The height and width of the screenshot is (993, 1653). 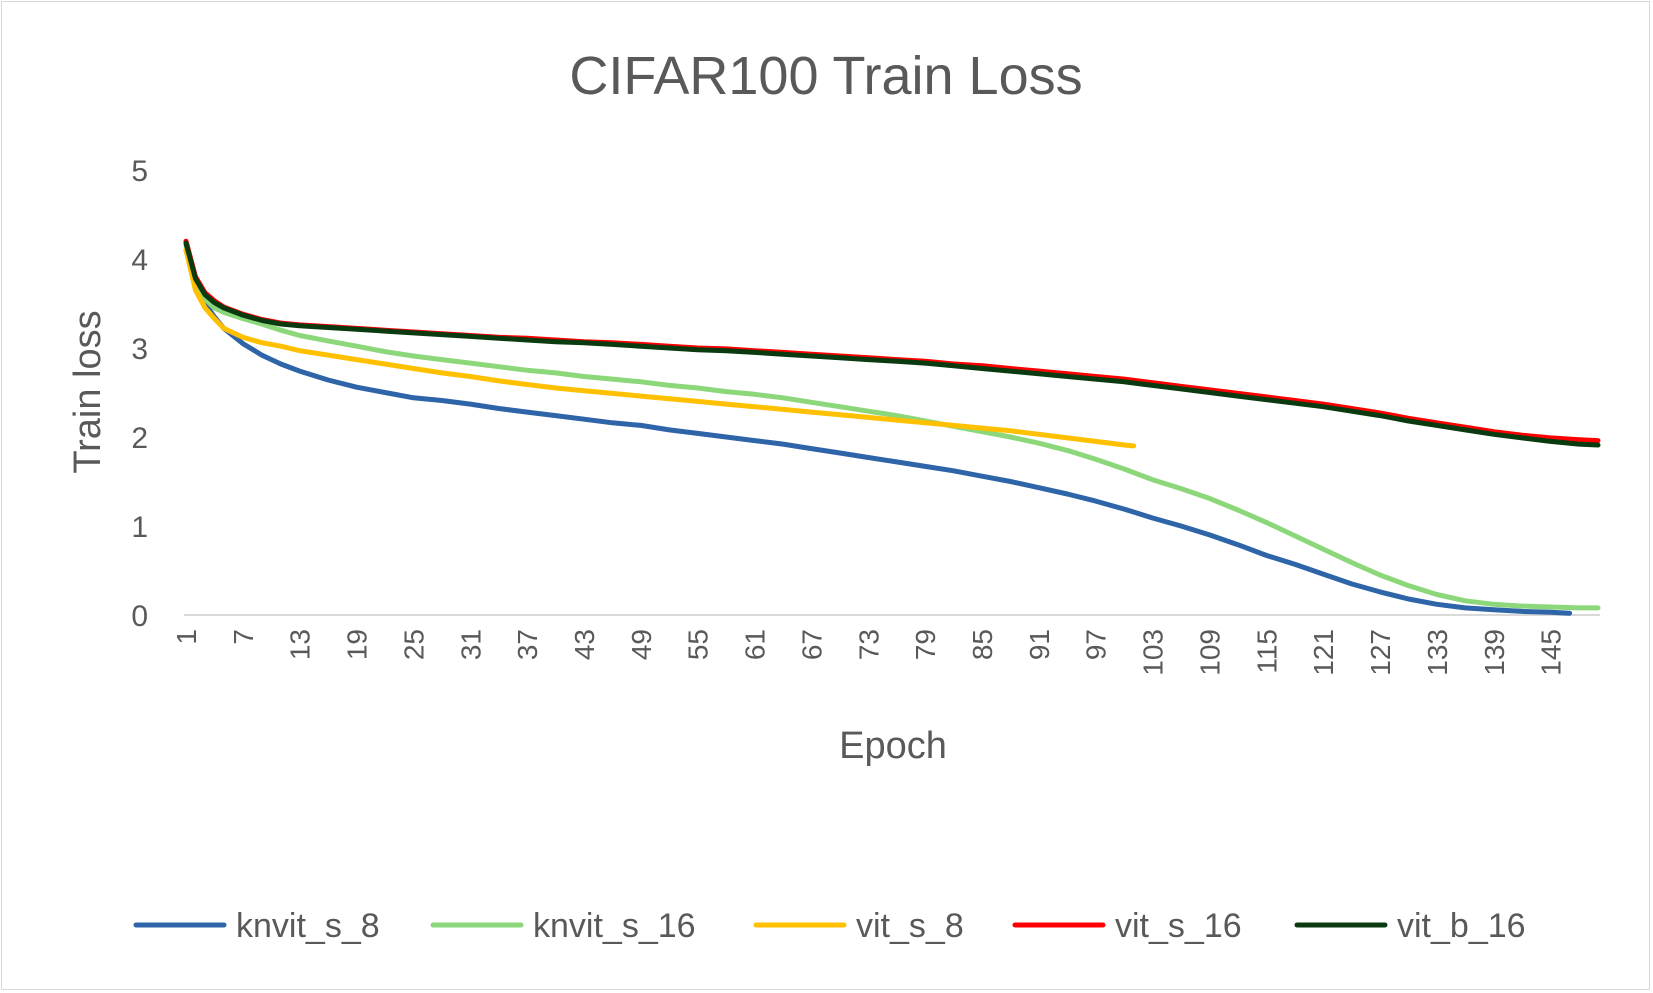 What do you see at coordinates (925, 644) in the screenshot?
I see `x-tick-label: 79` at bounding box center [925, 644].